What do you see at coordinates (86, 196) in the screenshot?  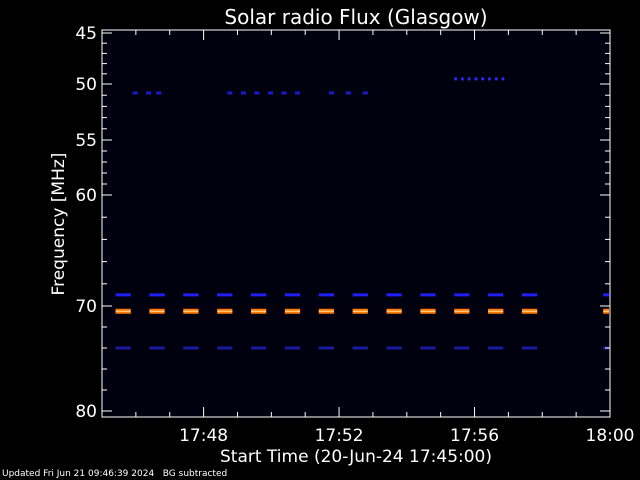 I see `y-tick-label-60: 60` at bounding box center [86, 196].